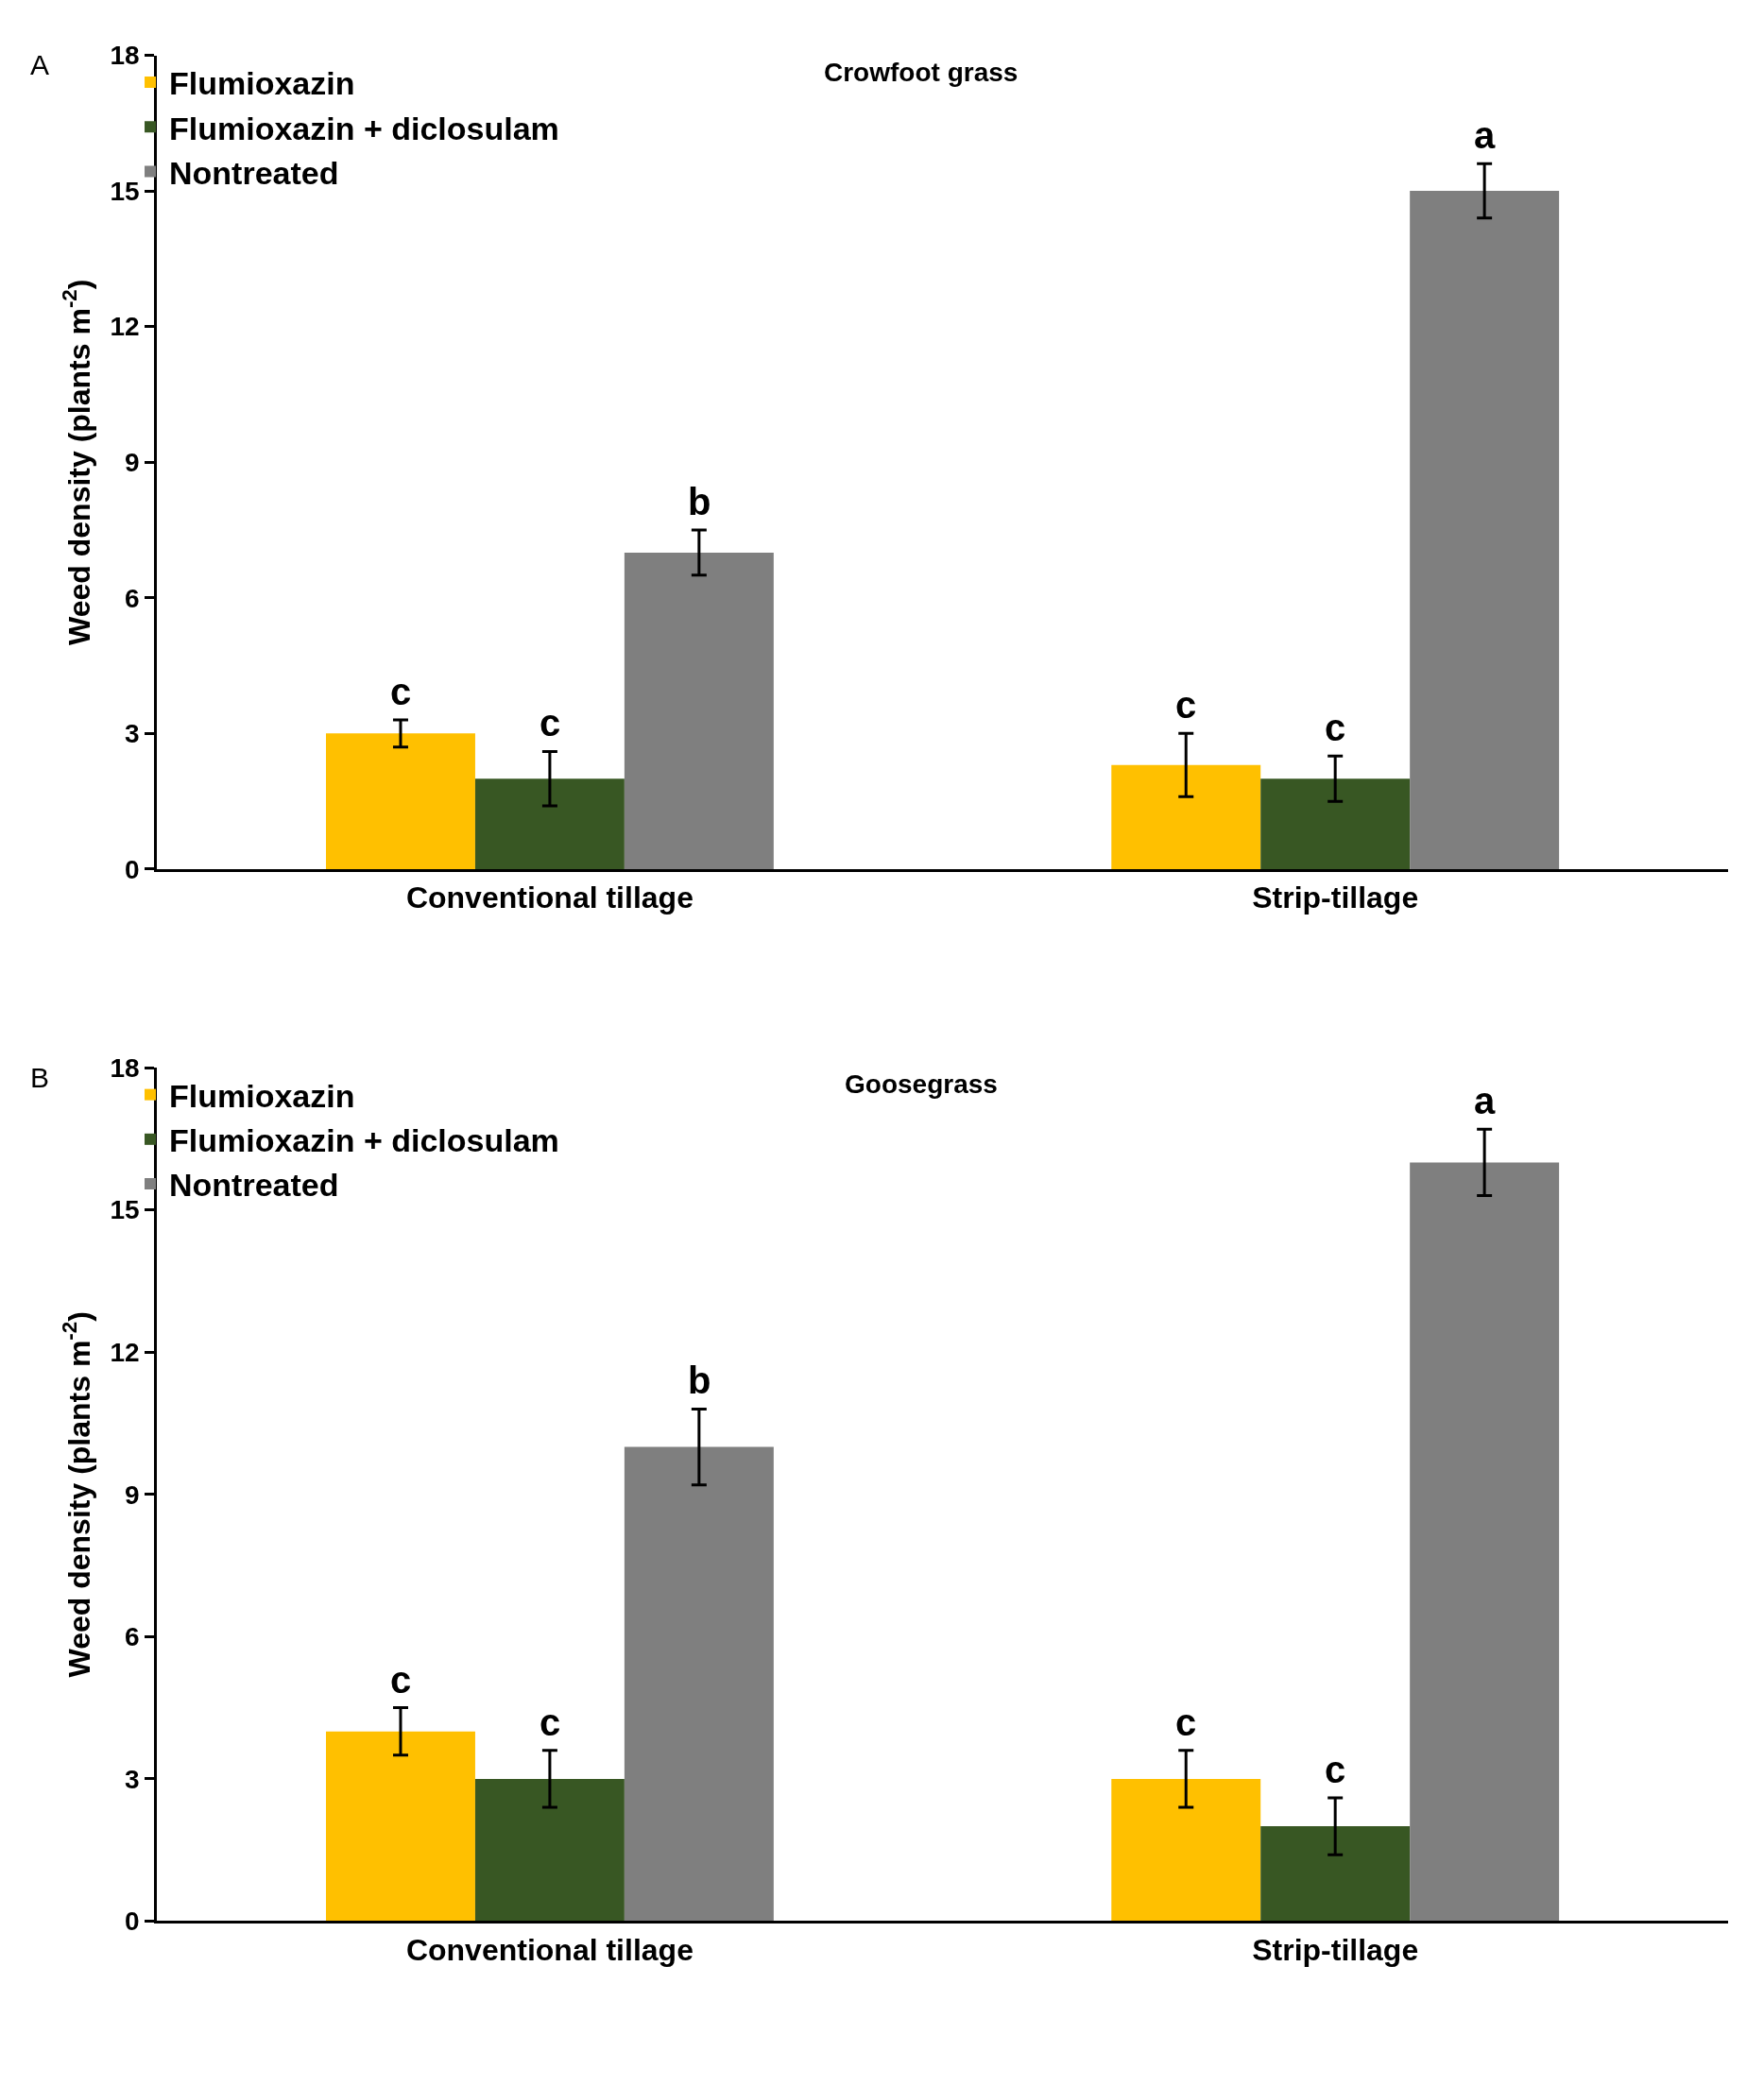 The image size is (1764, 2086). Describe the element at coordinates (921, 72) in the screenshot. I see `chart-title: Crowfoot grass` at that location.